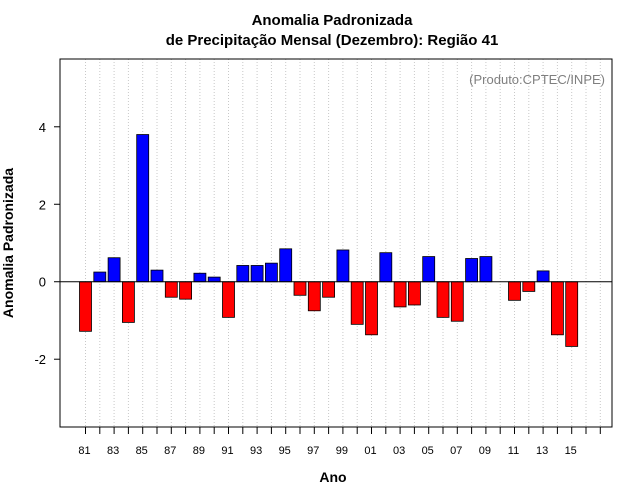  What do you see at coordinates (84, 451) in the screenshot?
I see `x-tick-label: 81` at bounding box center [84, 451].